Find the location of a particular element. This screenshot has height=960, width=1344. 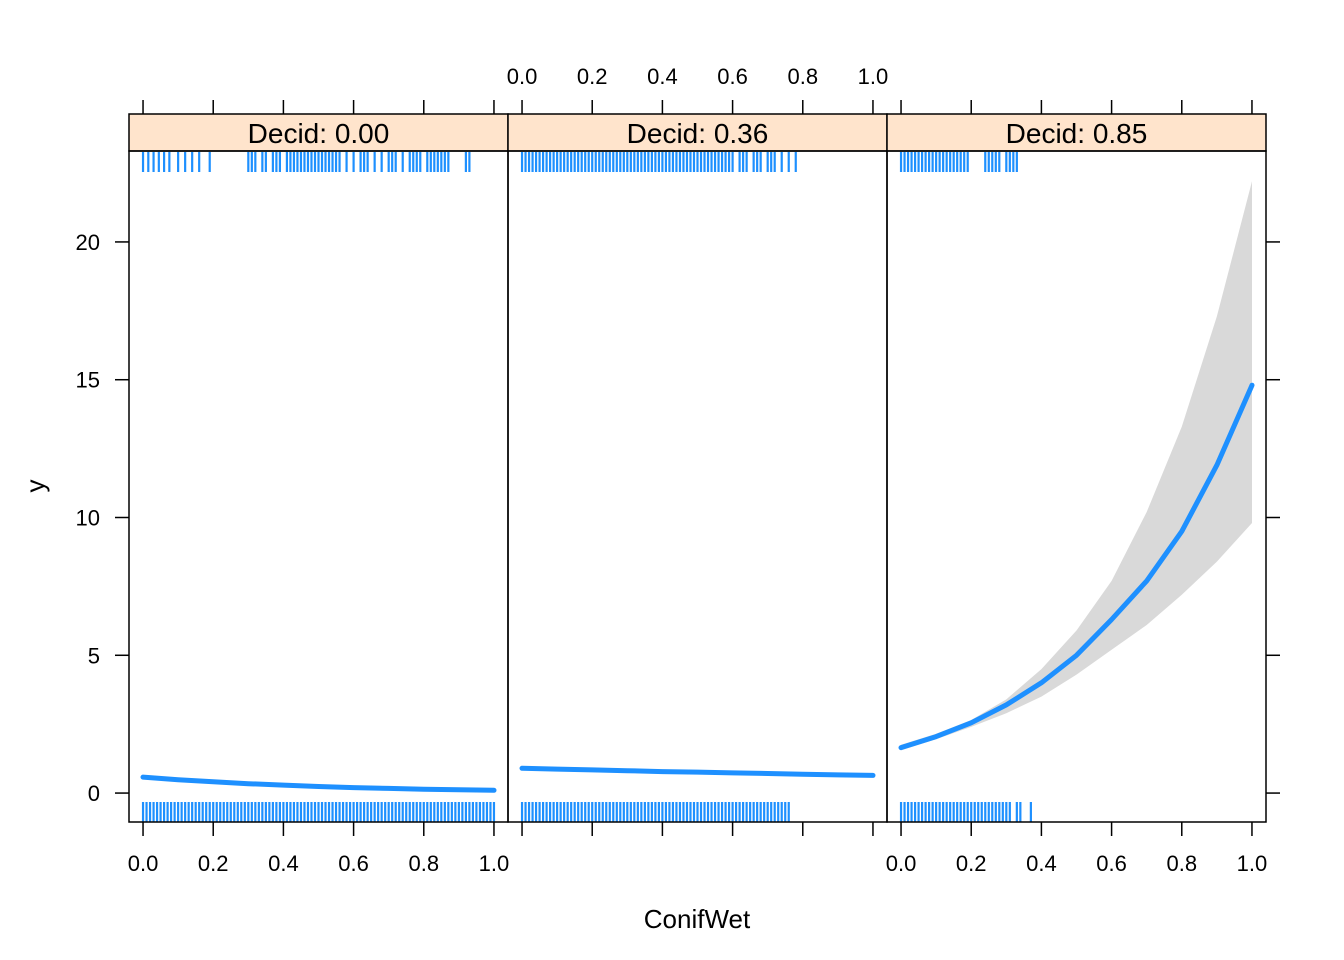

x-tick-label-top: 0.4 is located at coordinates (662, 76).